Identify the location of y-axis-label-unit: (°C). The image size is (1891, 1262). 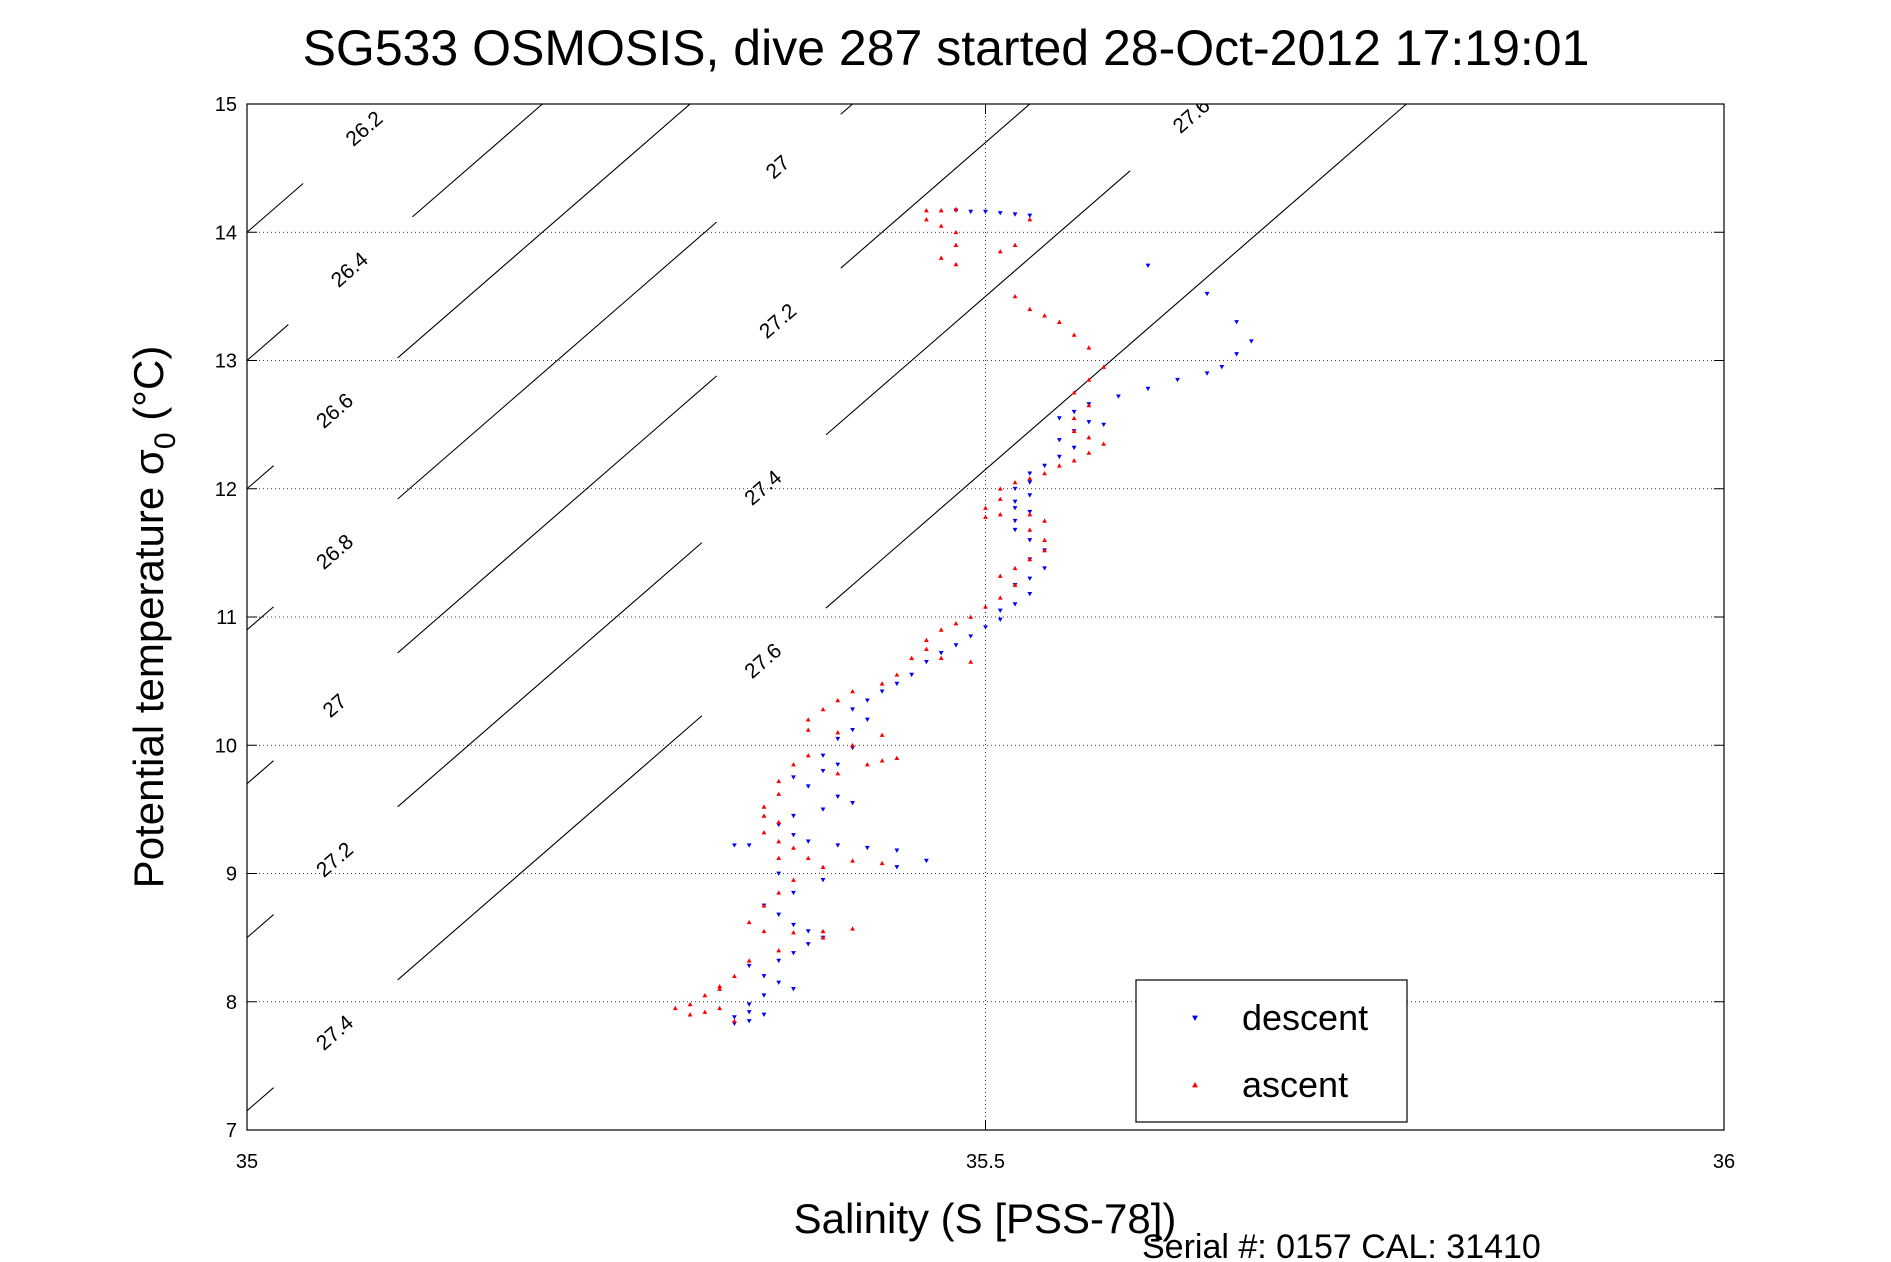
(148, 389).